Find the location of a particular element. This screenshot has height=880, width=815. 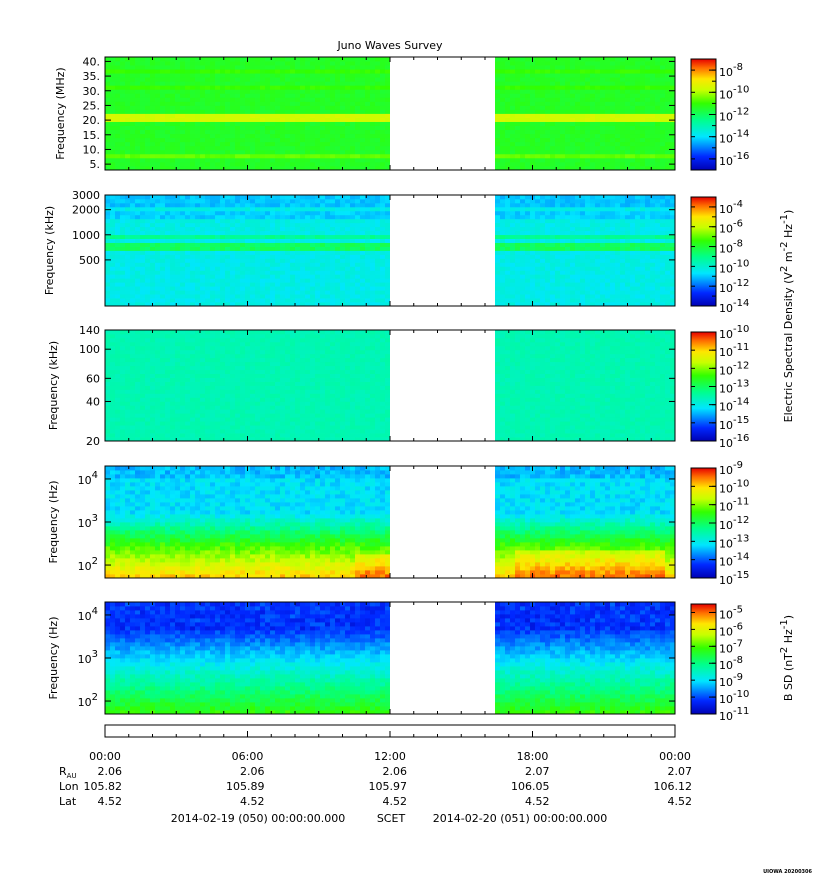

ephemeris-row-label: Lat is located at coordinates (68, 801).